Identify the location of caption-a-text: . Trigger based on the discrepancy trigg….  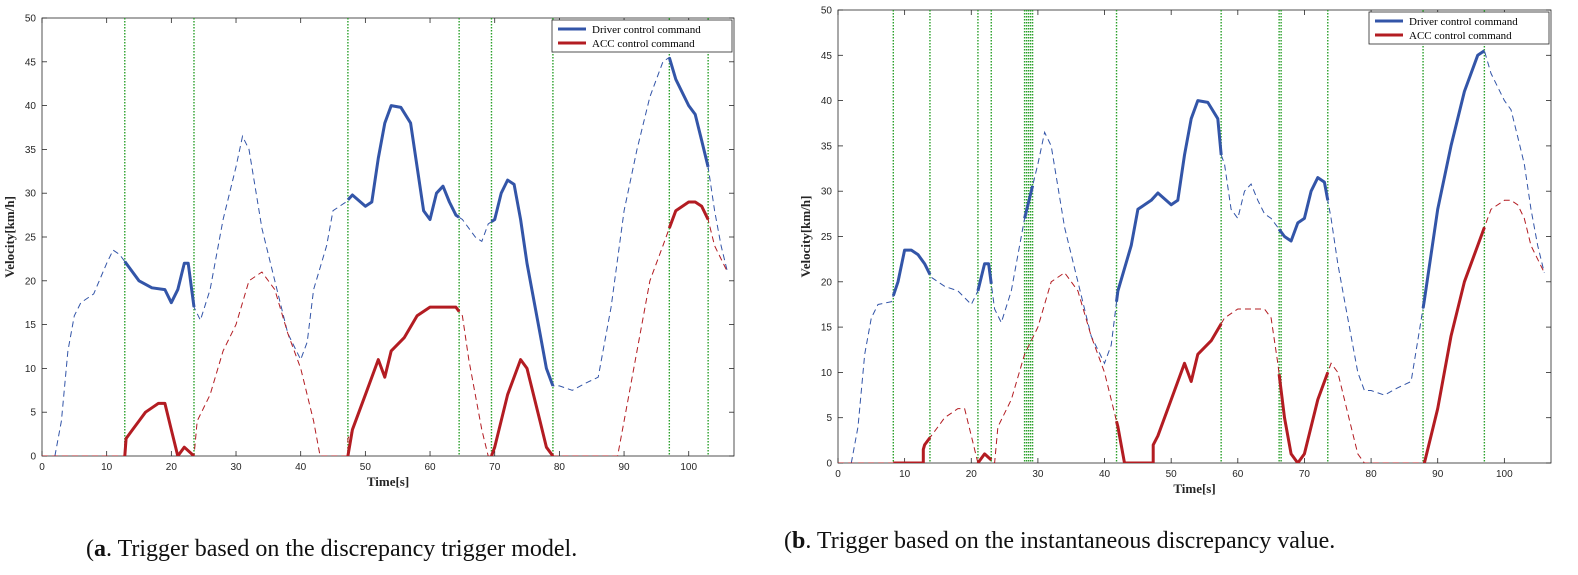
(342, 549).